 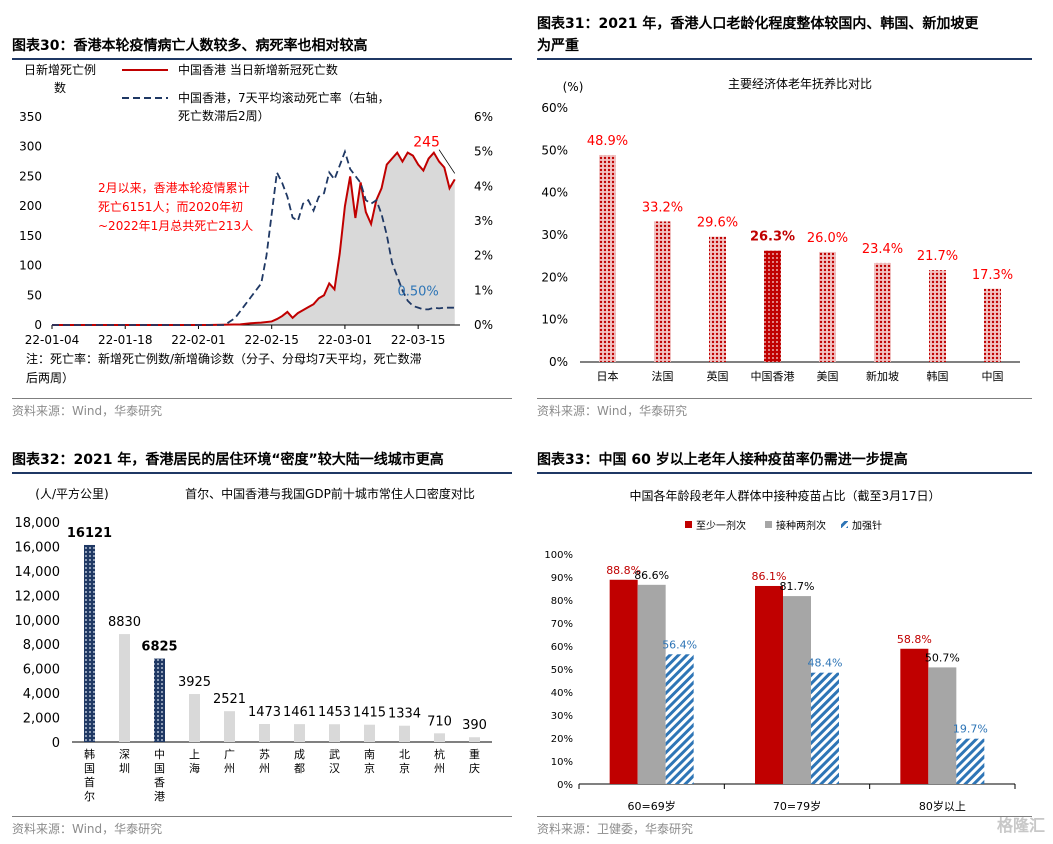 I want to click on y-tick: 16,000, so click(x=38, y=547).